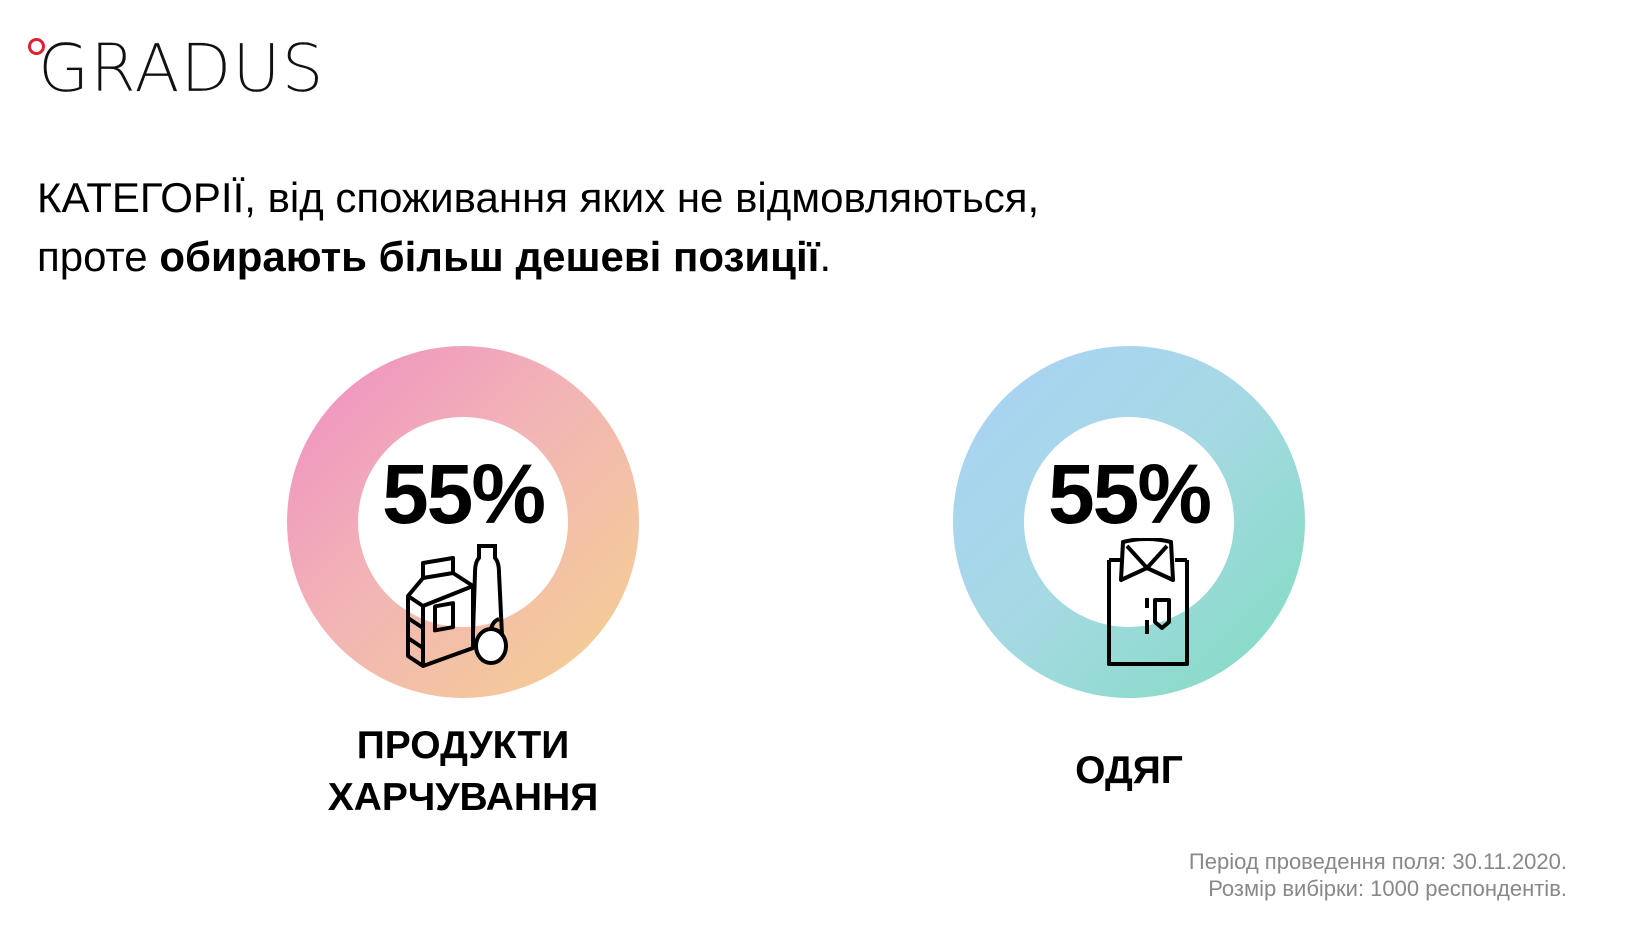  What do you see at coordinates (463, 494) in the screenshot?
I see `food-percent: 55%` at bounding box center [463, 494].